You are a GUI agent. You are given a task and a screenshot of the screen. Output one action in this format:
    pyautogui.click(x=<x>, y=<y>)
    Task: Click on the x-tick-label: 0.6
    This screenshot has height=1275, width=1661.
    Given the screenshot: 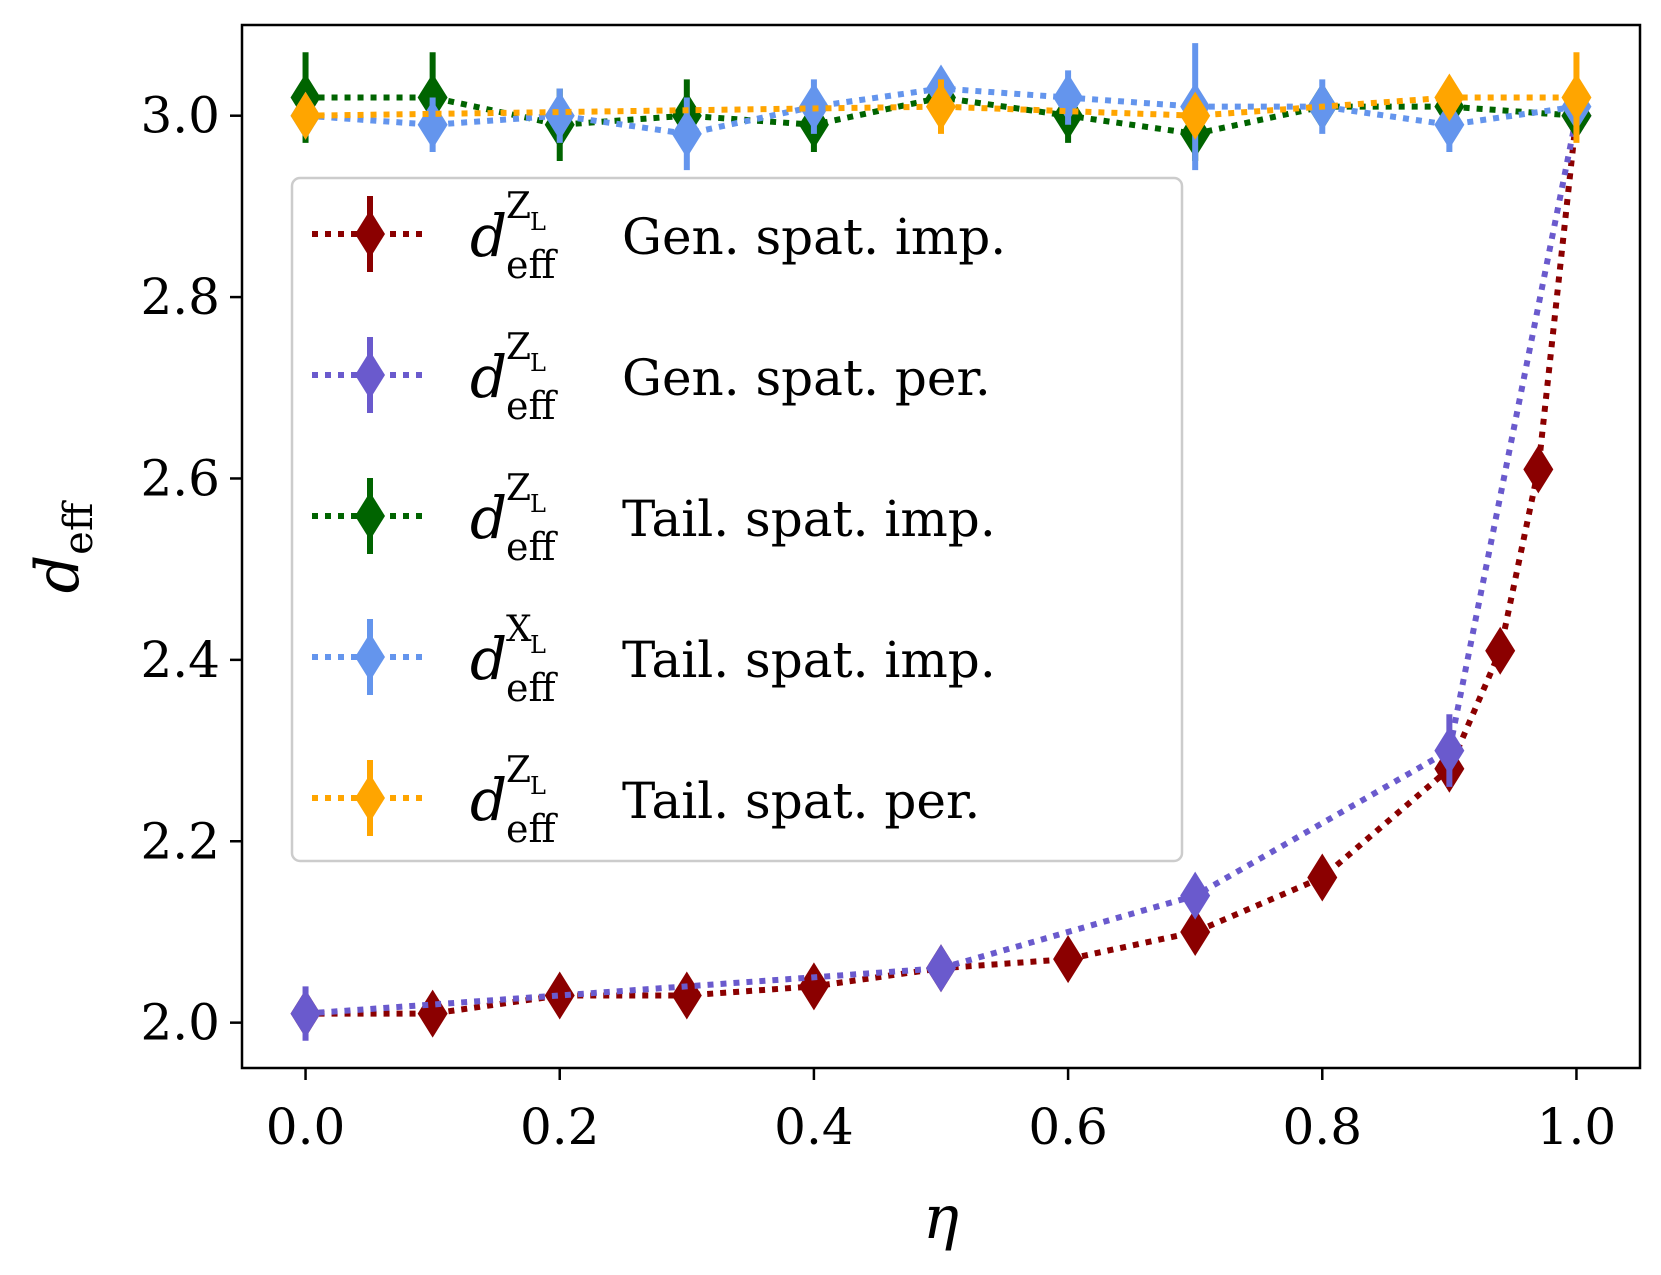 What is the action you would take?
    pyautogui.click(x=1068, y=1127)
    